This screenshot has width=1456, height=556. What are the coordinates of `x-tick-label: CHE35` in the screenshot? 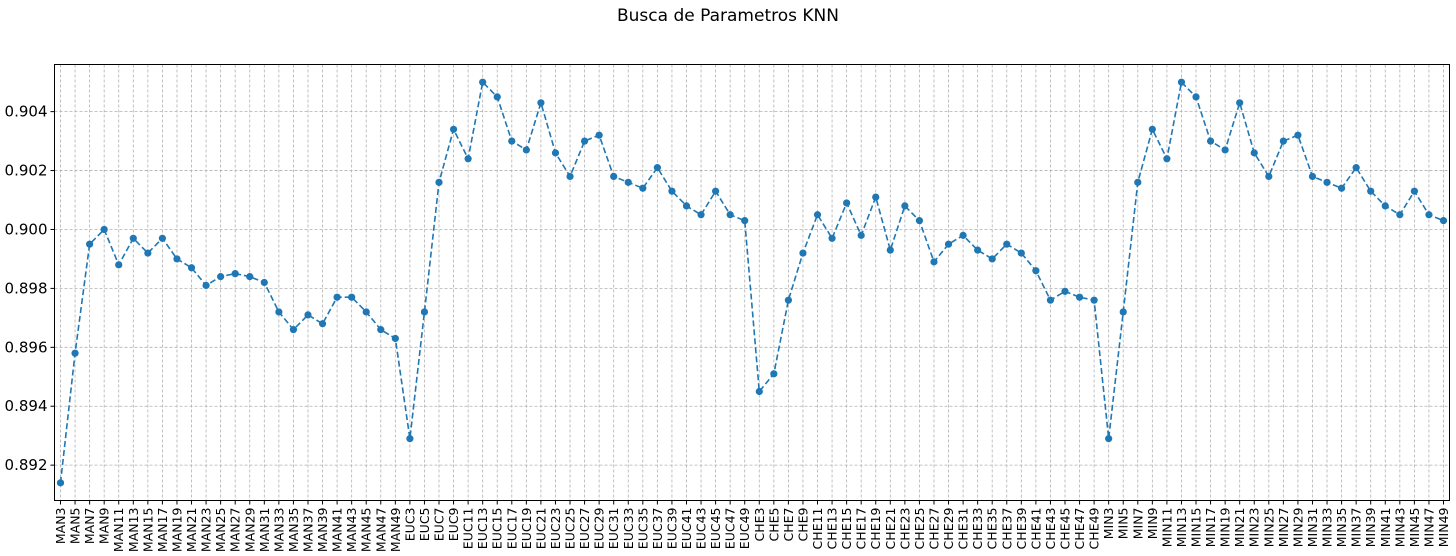 It's located at (992, 529).